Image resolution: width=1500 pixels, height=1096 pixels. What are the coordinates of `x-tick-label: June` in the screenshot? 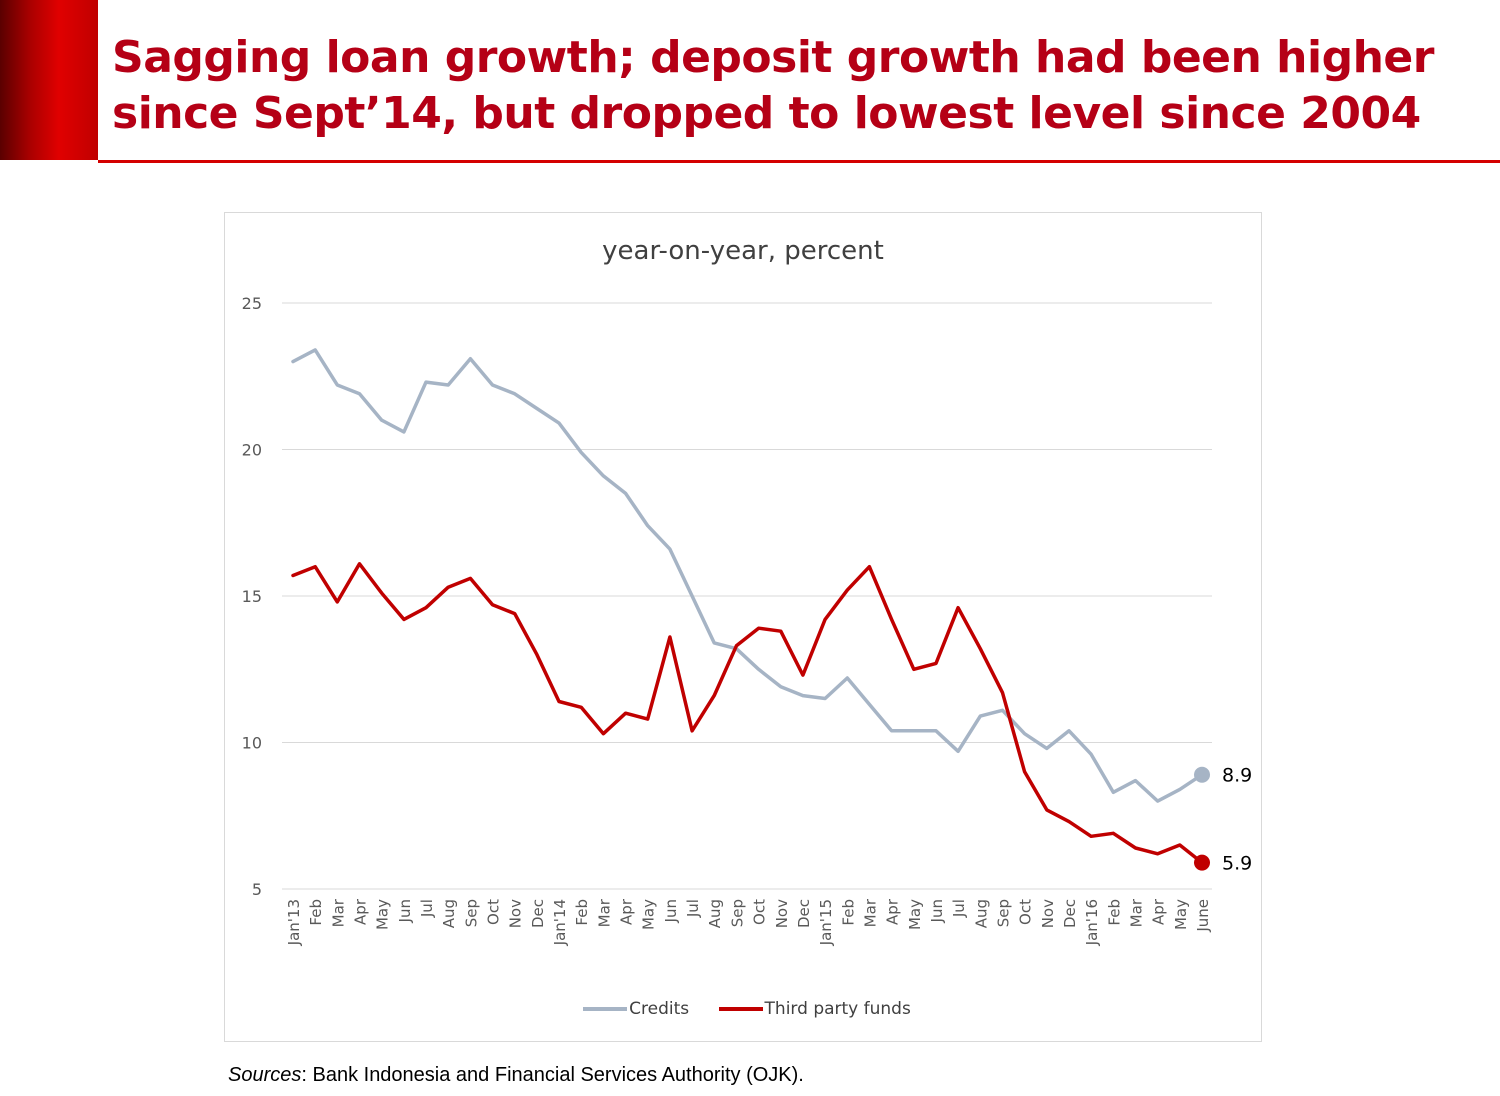 It's located at (1203, 916).